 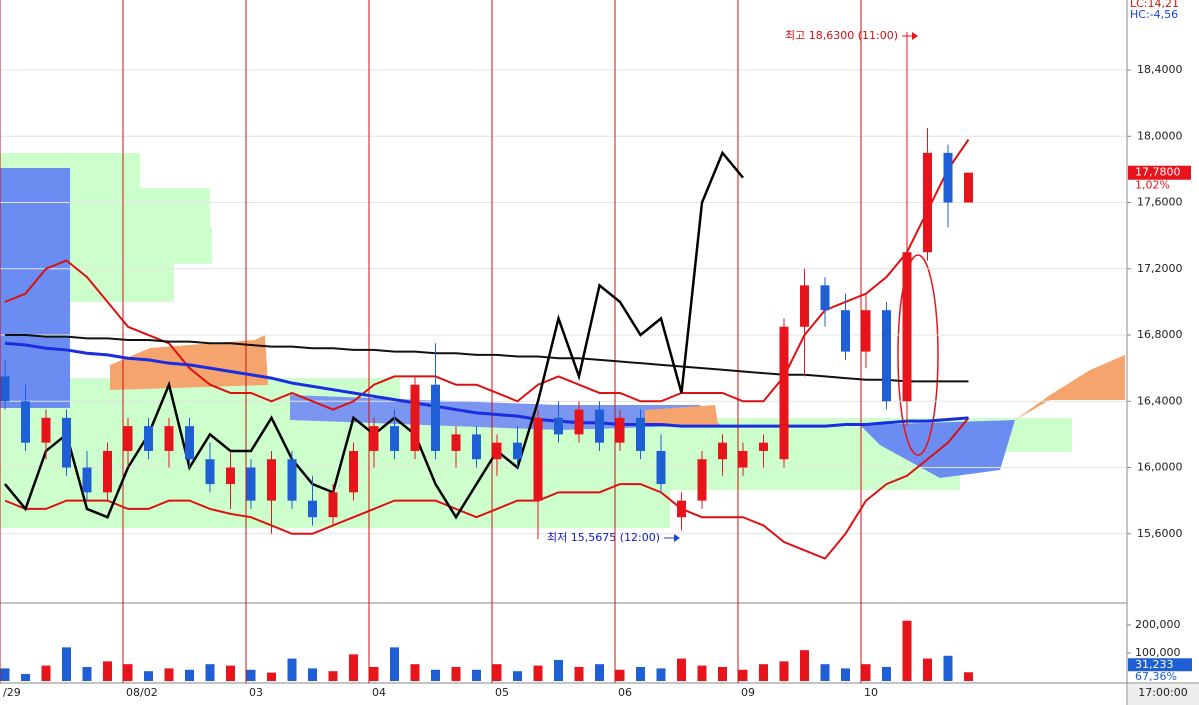 What do you see at coordinates (142, 692) in the screenshot?
I see `x-tick-label: 08/02` at bounding box center [142, 692].